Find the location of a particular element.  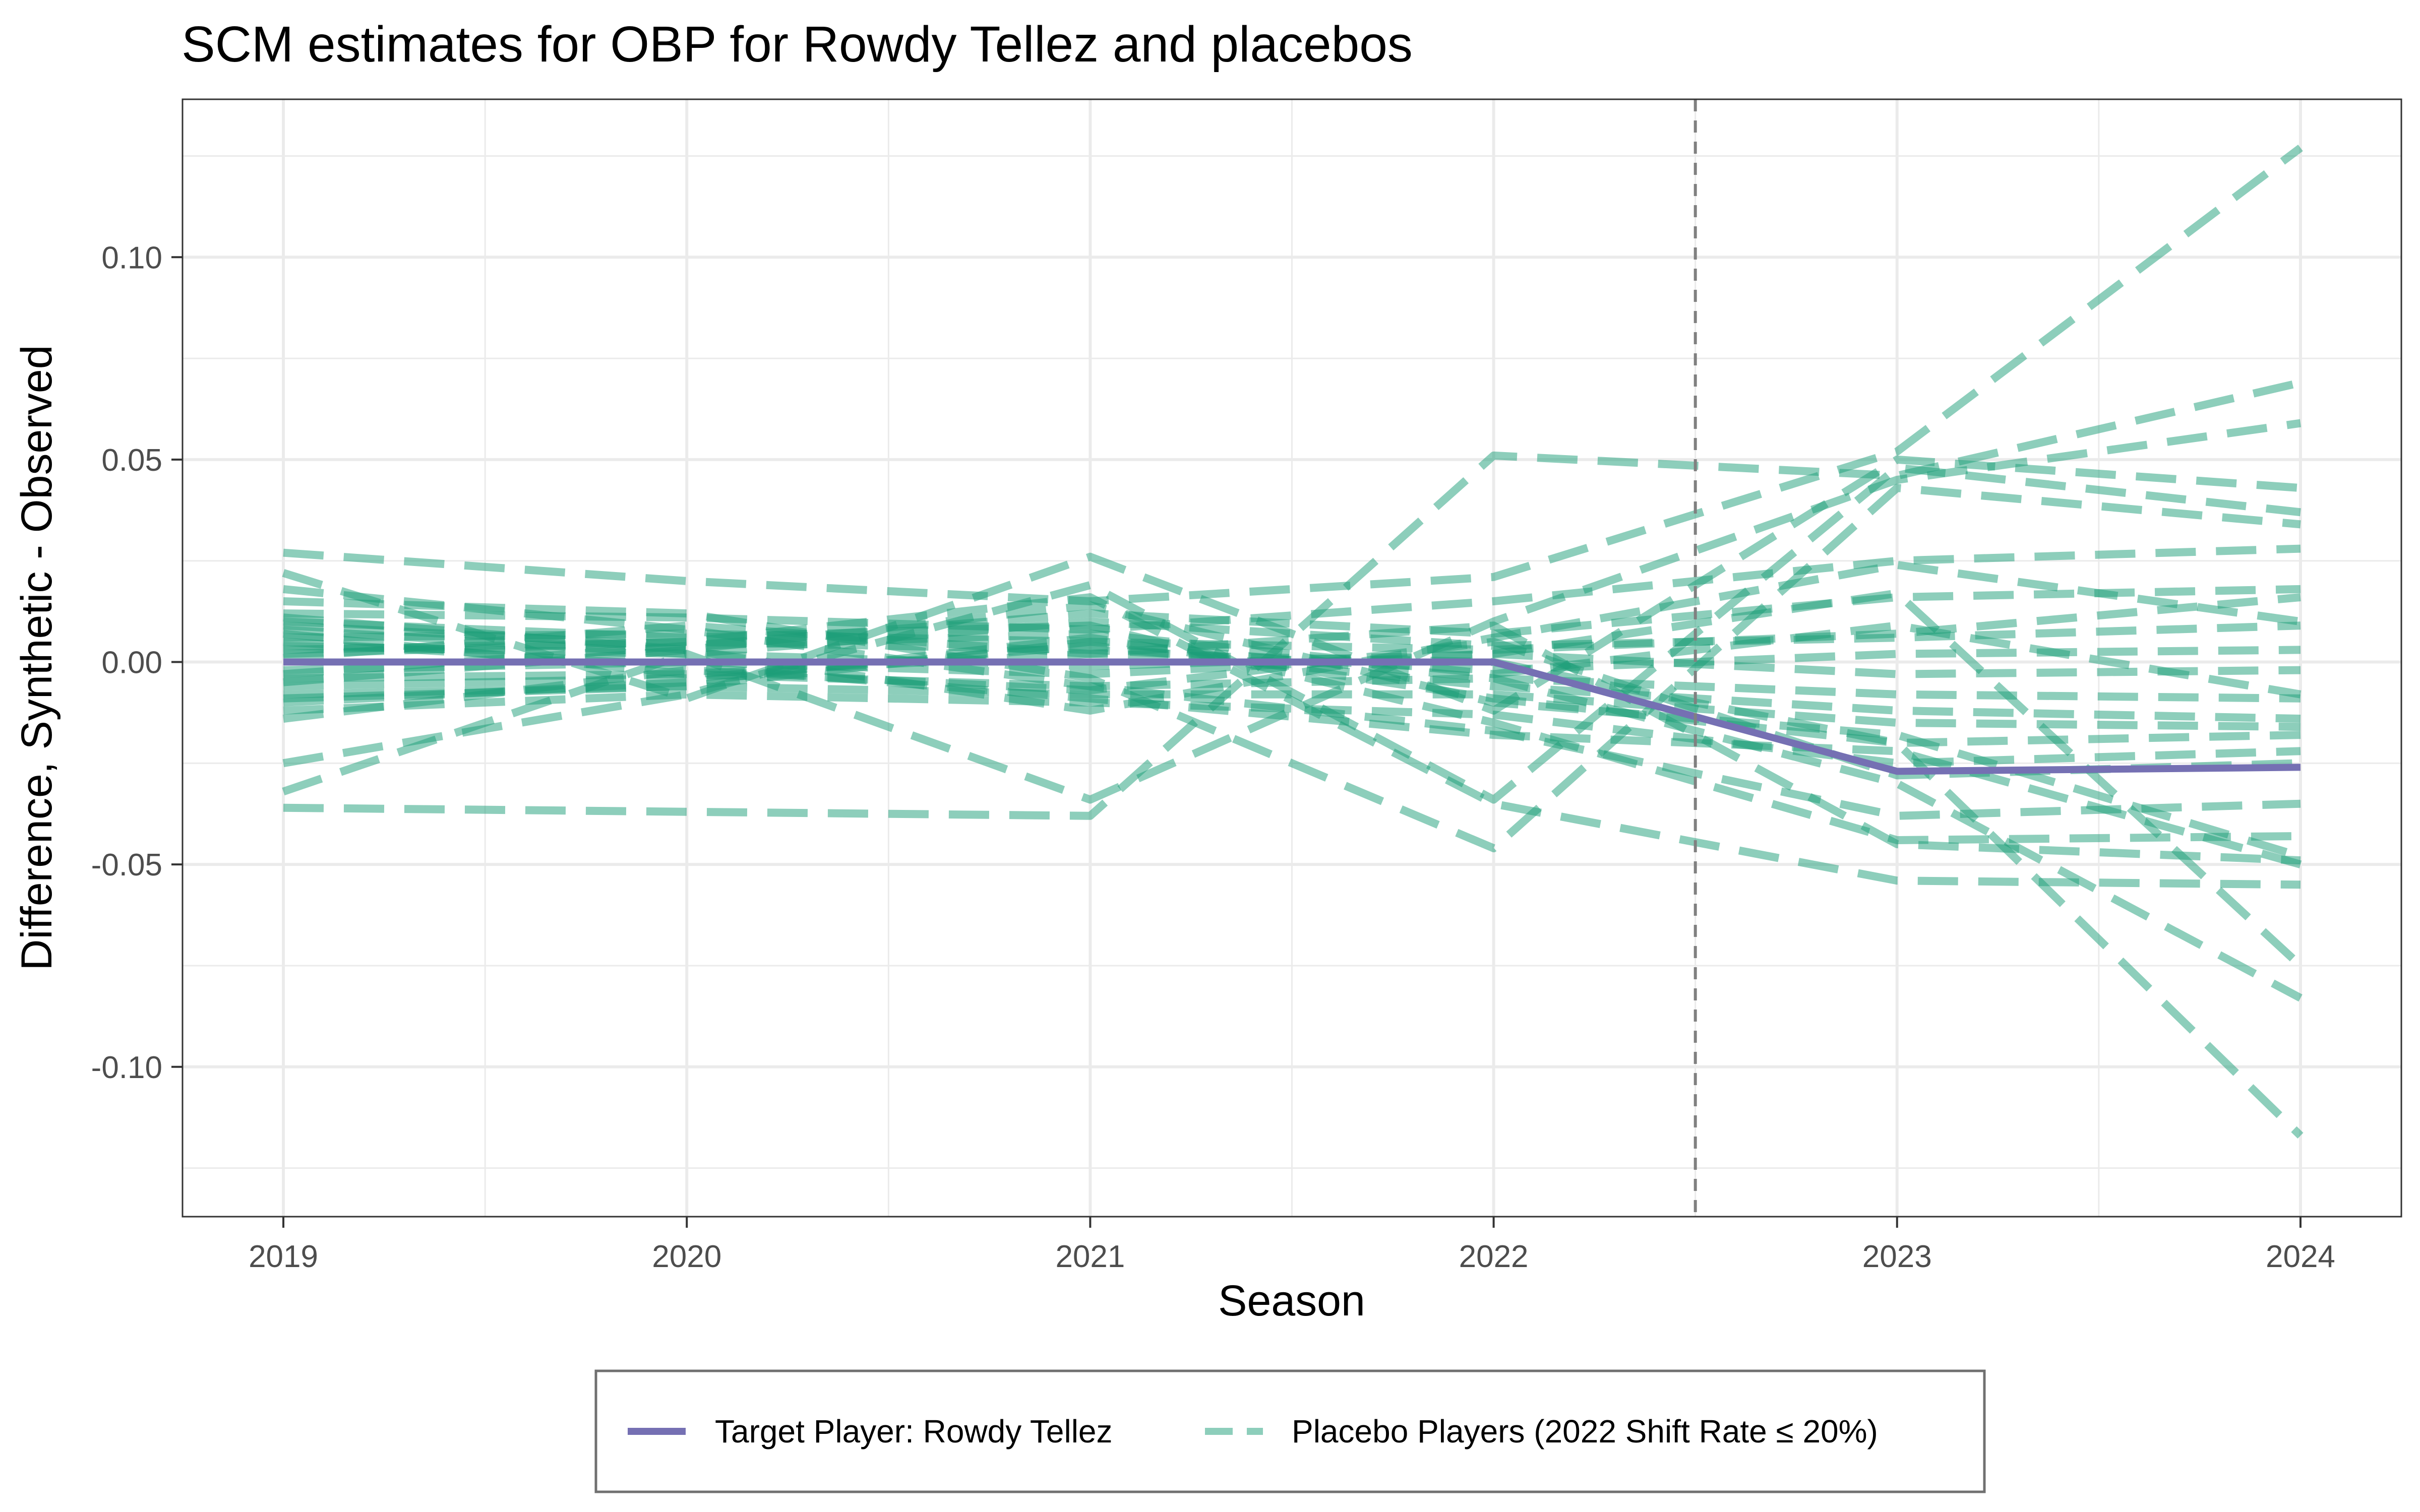

legend-label-target: Target Player: Rowdy Tellez is located at coordinates (914, 1431).